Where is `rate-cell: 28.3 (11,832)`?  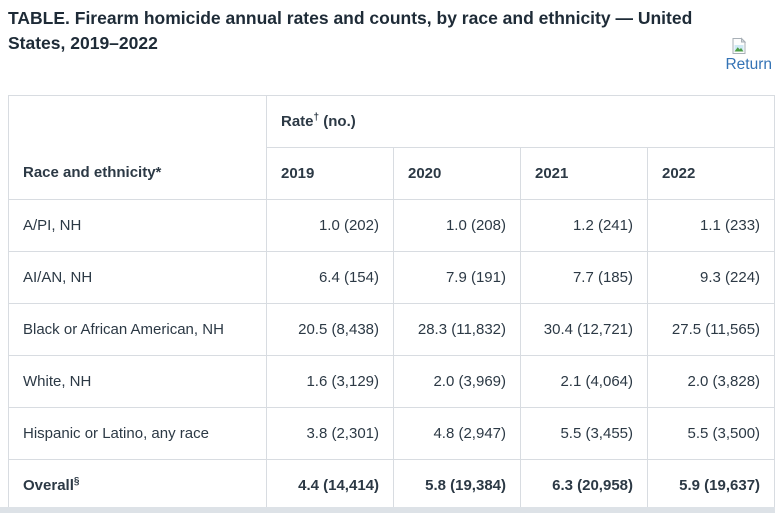 rate-cell: 28.3 (11,832) is located at coordinates (457, 329).